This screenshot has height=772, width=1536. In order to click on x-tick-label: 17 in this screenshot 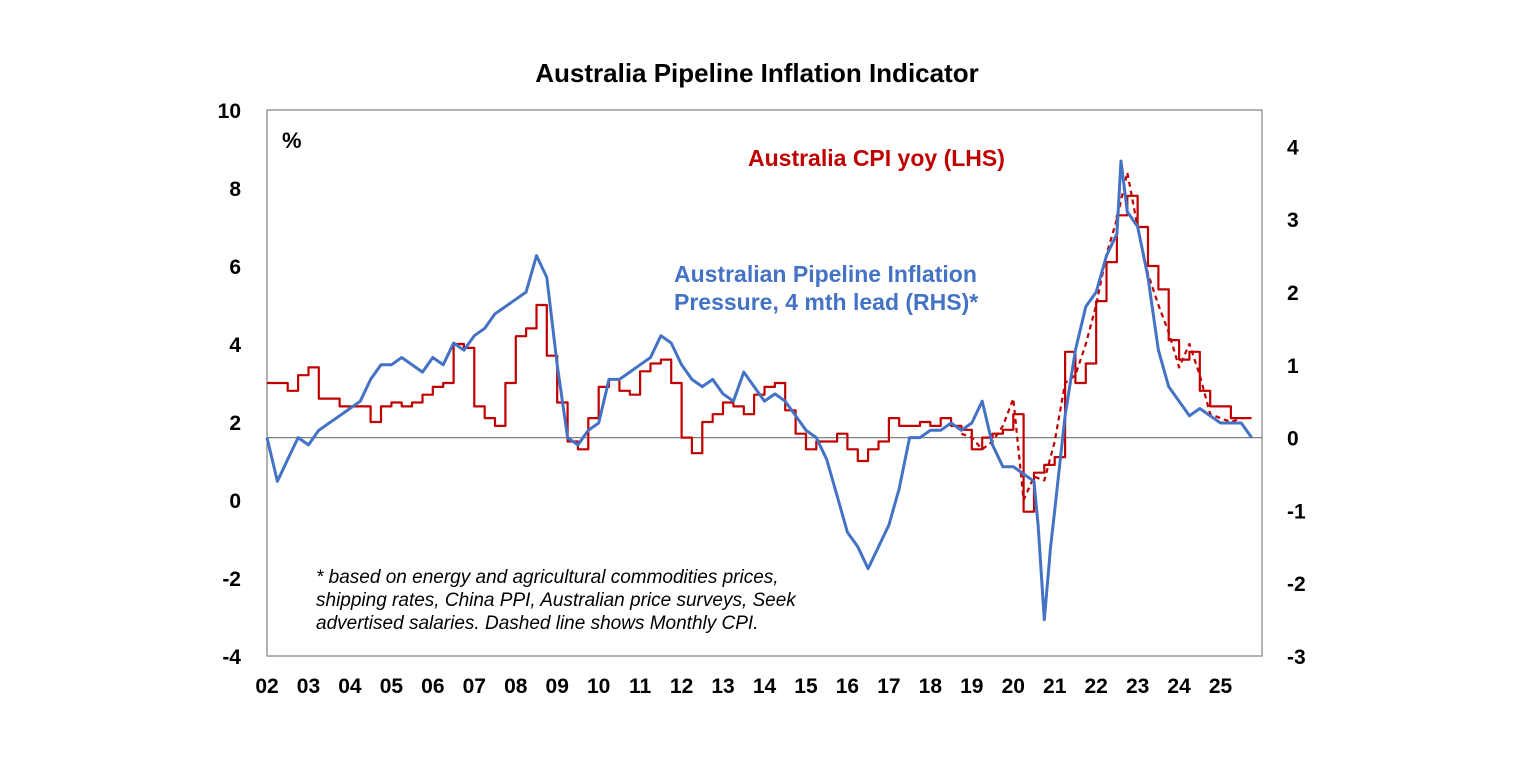, I will do `click(888, 686)`.